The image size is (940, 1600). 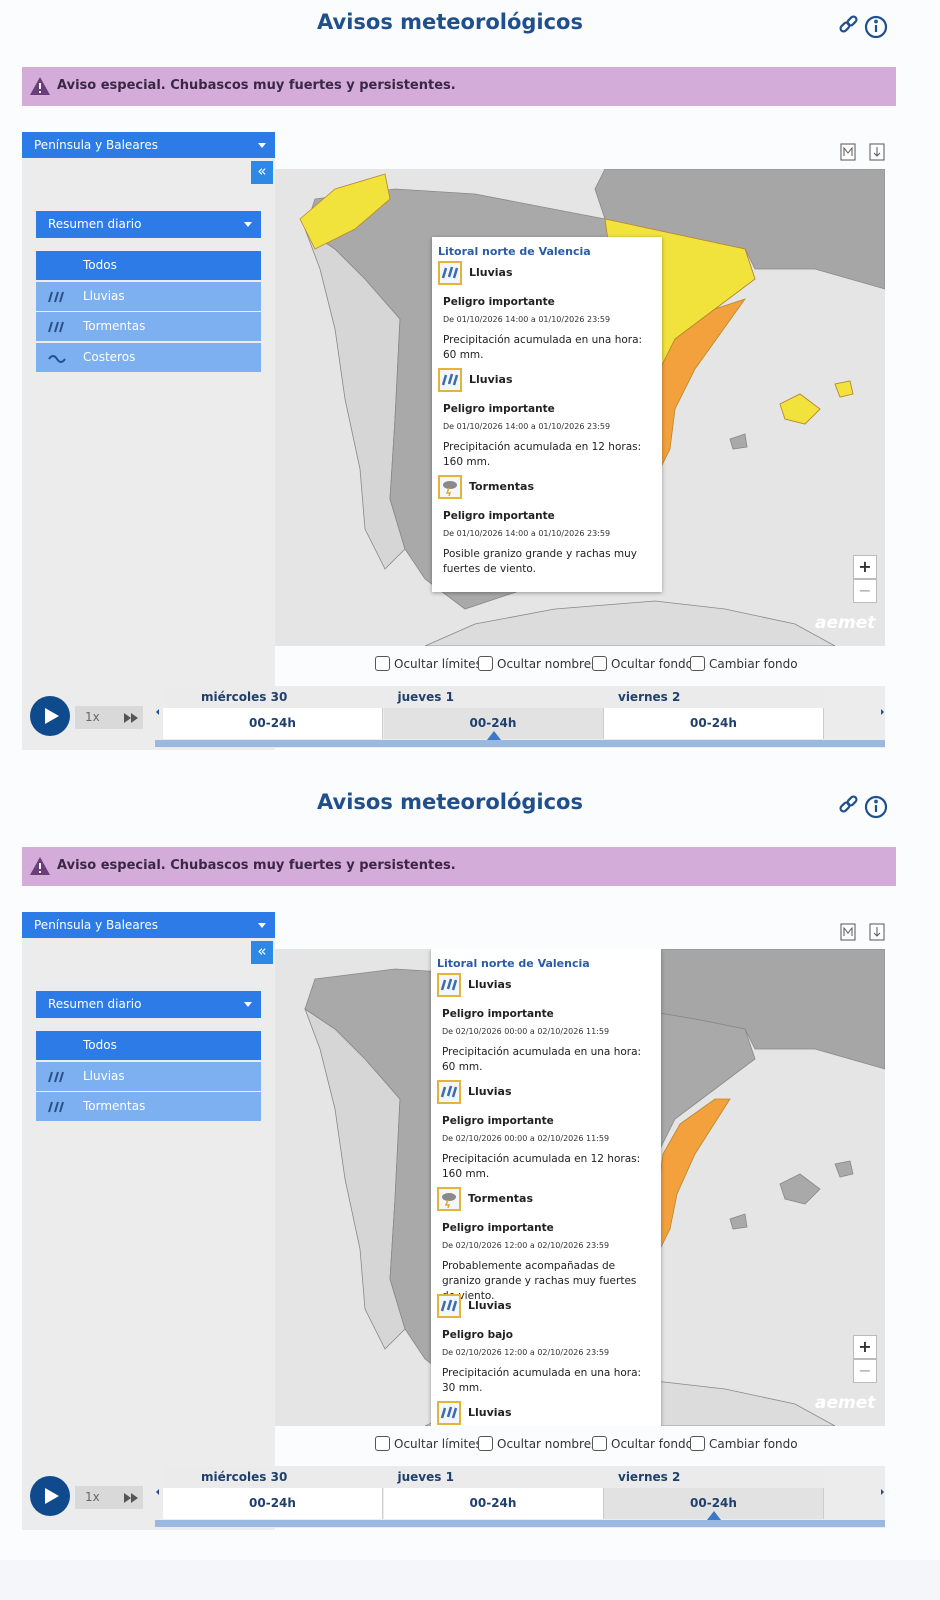 What do you see at coordinates (96, 145) in the screenshot?
I see `region-text: Península y Baleares` at bounding box center [96, 145].